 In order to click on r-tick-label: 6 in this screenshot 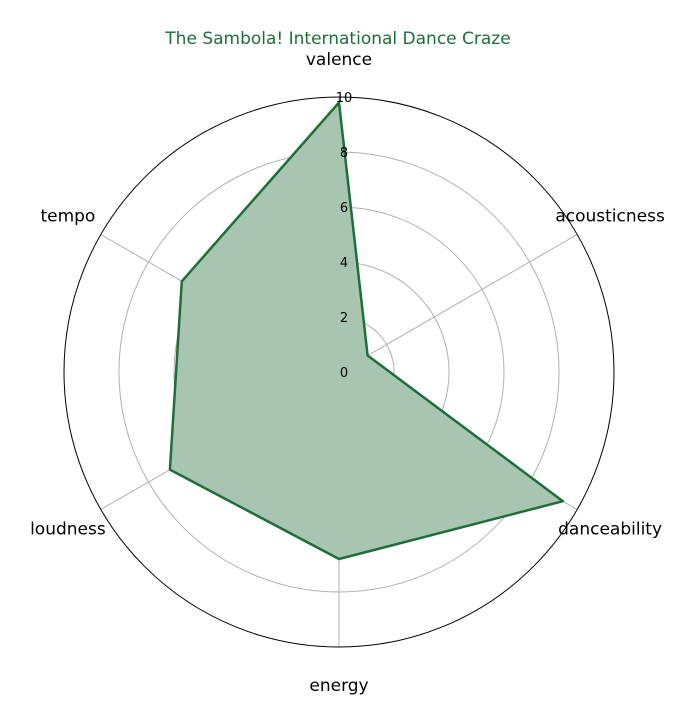, I will do `click(344, 208)`.